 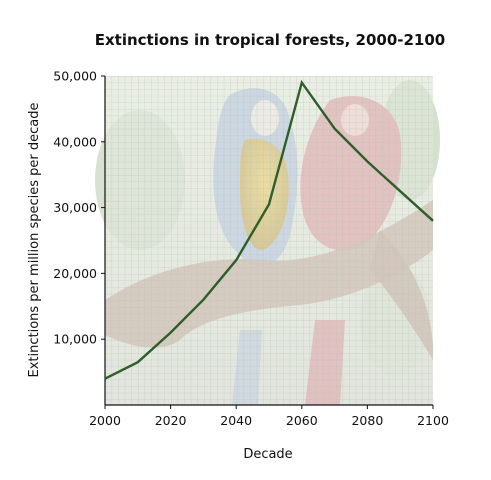 What do you see at coordinates (171, 420) in the screenshot?
I see `x-tick-label: 2020` at bounding box center [171, 420].